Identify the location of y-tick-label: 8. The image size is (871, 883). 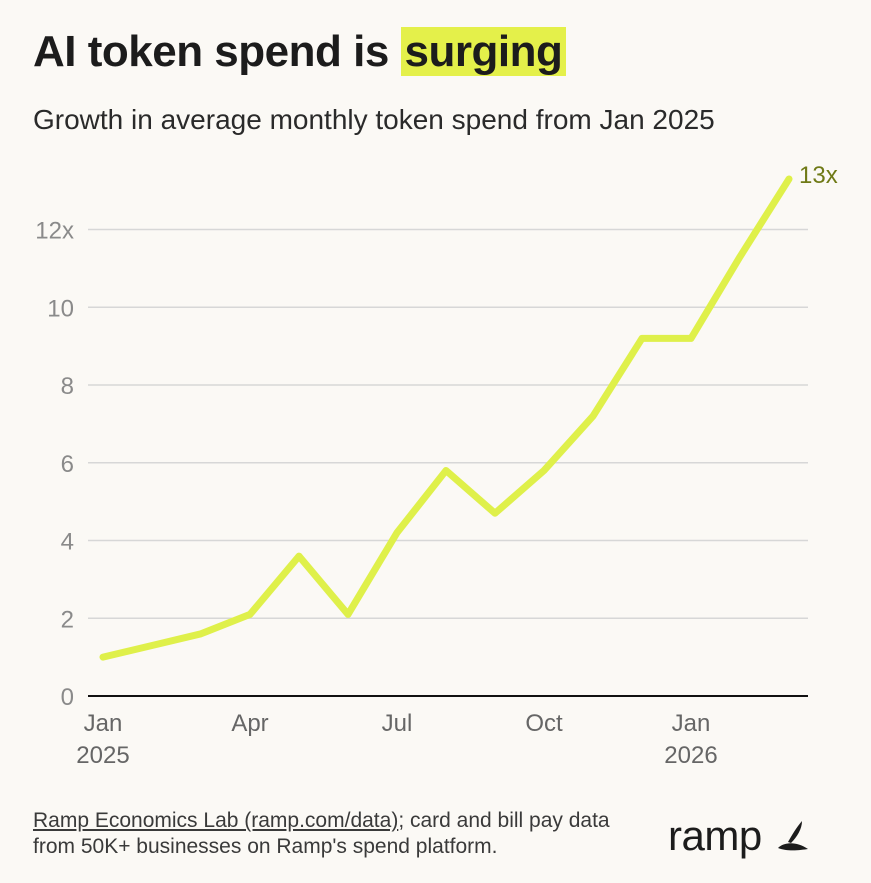
(67, 386).